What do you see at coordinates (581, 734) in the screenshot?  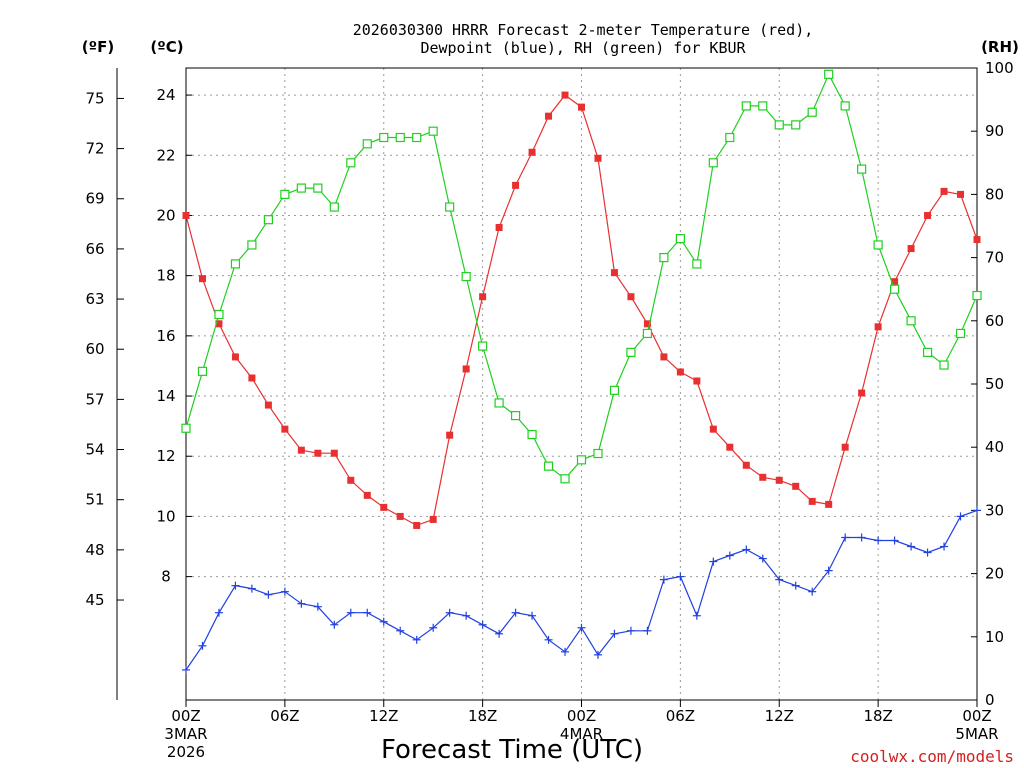 I see `date-tick-label: 4MAR` at bounding box center [581, 734].